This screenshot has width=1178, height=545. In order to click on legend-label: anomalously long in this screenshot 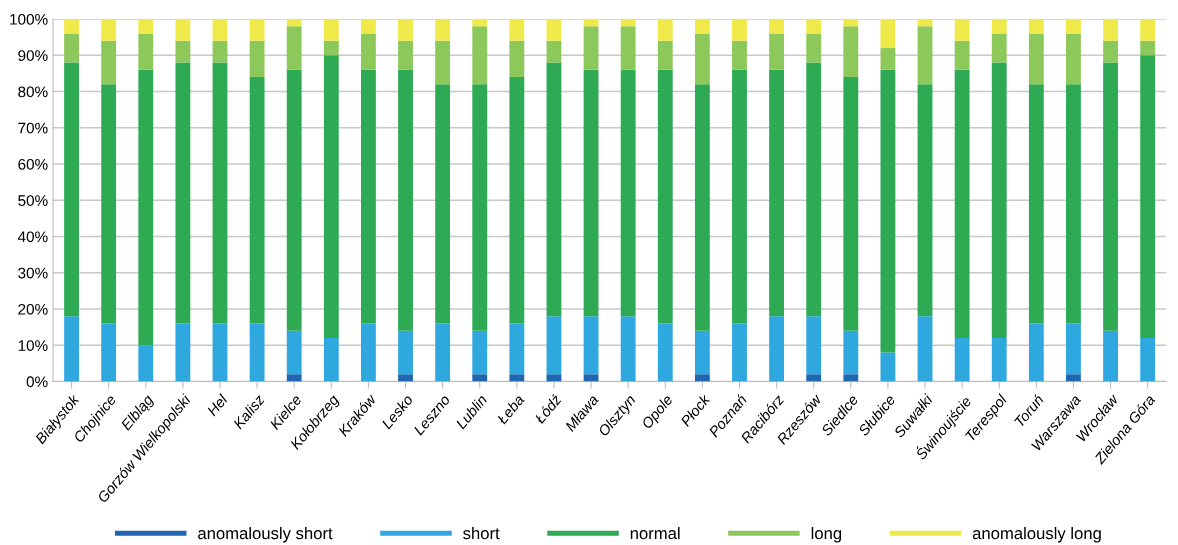, I will do `click(1036, 534)`.